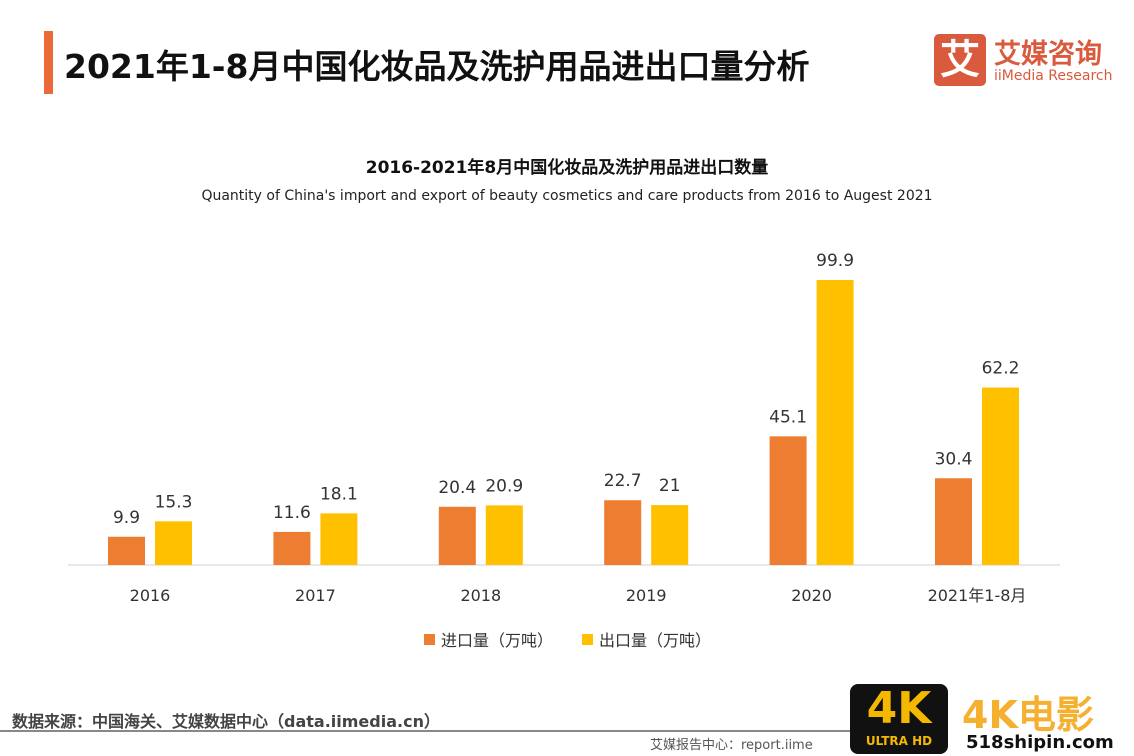 This screenshot has height=756, width=1134. Describe the element at coordinates (1048, 54) in the screenshot. I see `logo-cn: 艾媒咨询` at that location.